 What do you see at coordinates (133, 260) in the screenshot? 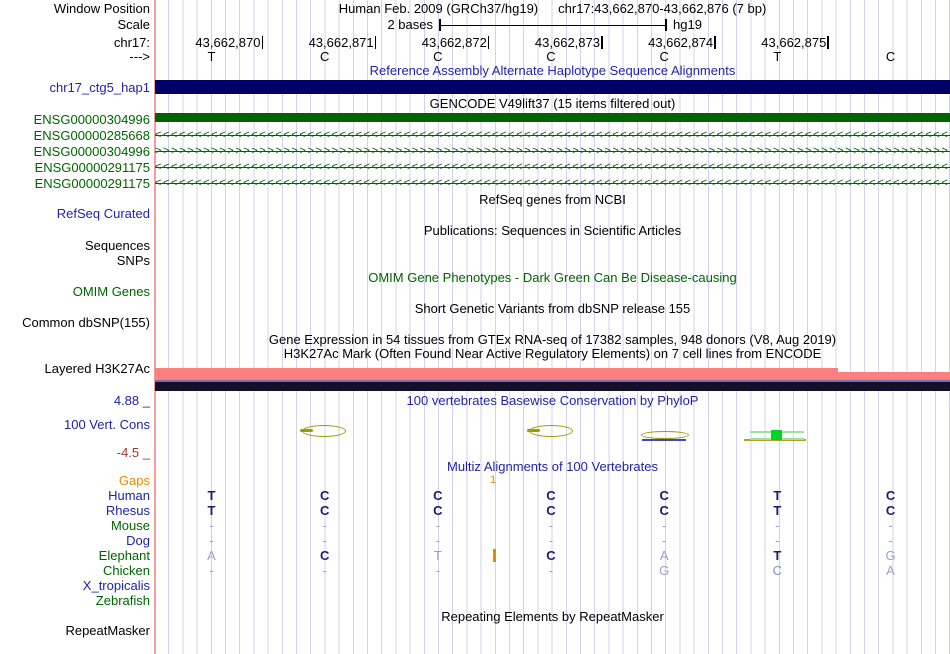
I see `snps-label: SNPs` at bounding box center [133, 260].